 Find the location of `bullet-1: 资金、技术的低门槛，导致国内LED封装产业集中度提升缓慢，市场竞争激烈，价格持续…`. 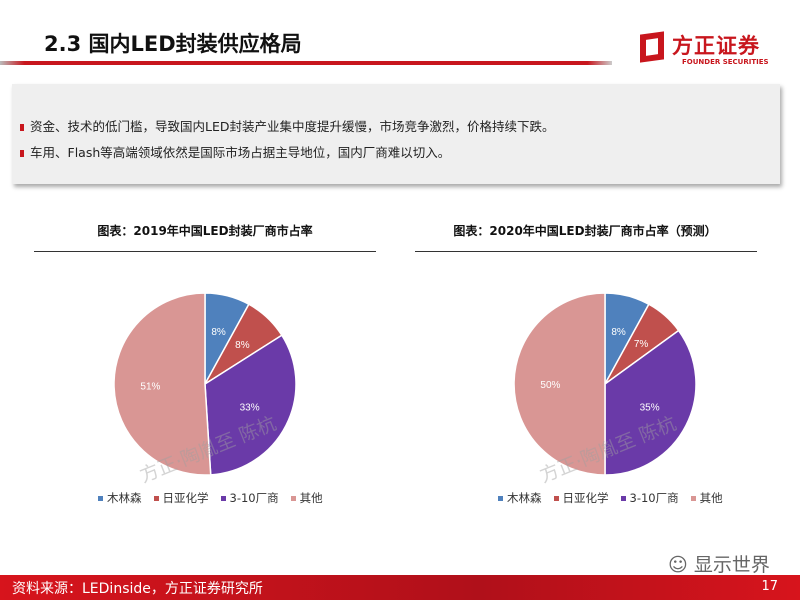

bullet-1: 资金、技术的低门槛，导致国内LED封装产业集中度提升缓慢，市场竞争激烈，价格持续… is located at coordinates (287, 125).